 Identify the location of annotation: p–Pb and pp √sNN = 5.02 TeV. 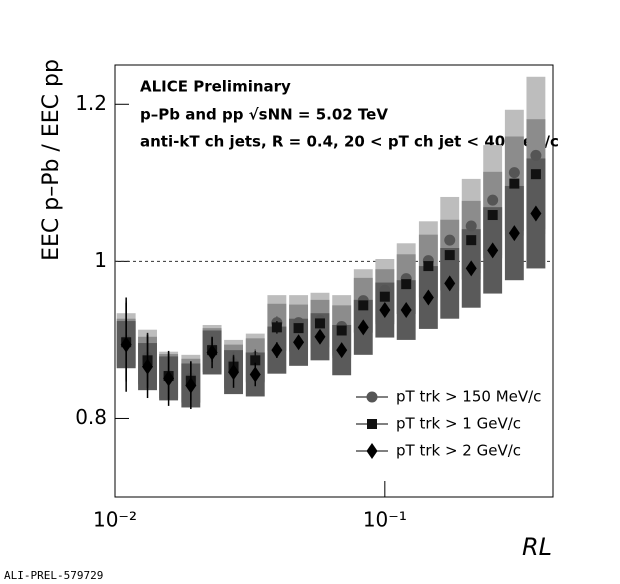
(264, 115).